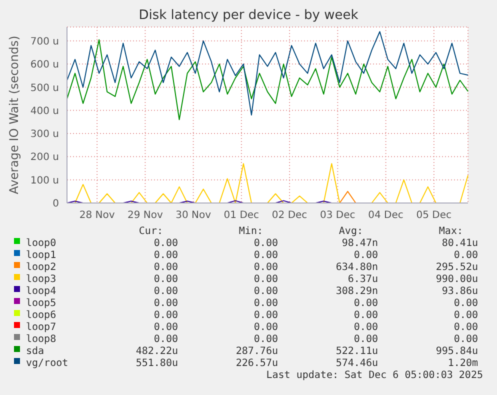  Describe the element at coordinates (41, 267) in the screenshot. I see `legend-label: loop2` at that location.